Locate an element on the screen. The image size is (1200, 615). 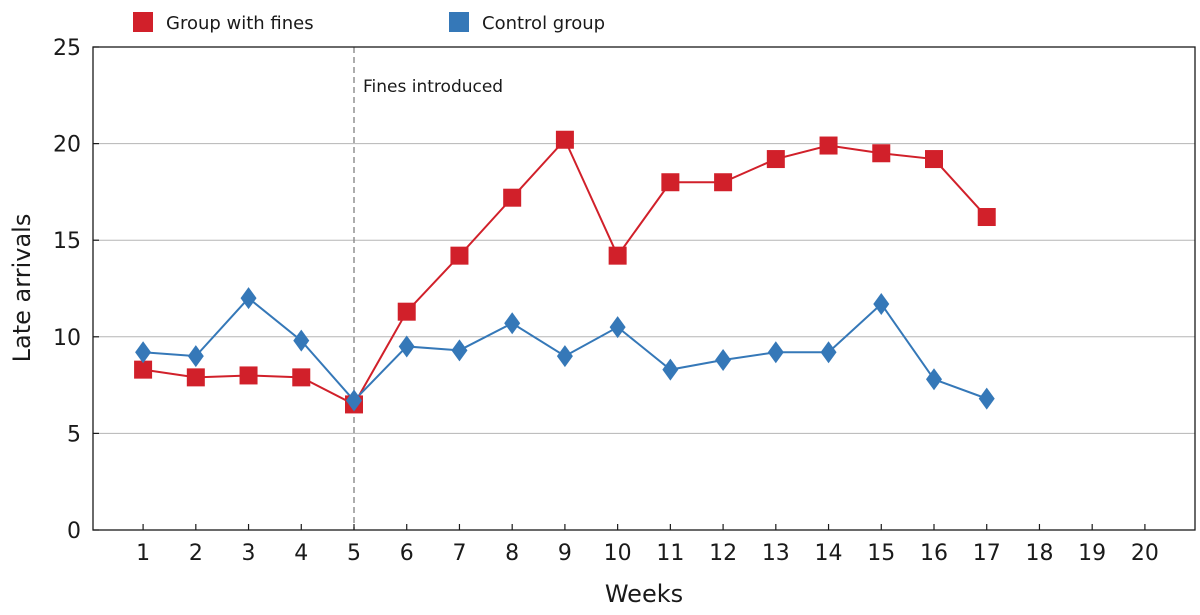
x-tick-label: 2 is located at coordinates (196, 553).